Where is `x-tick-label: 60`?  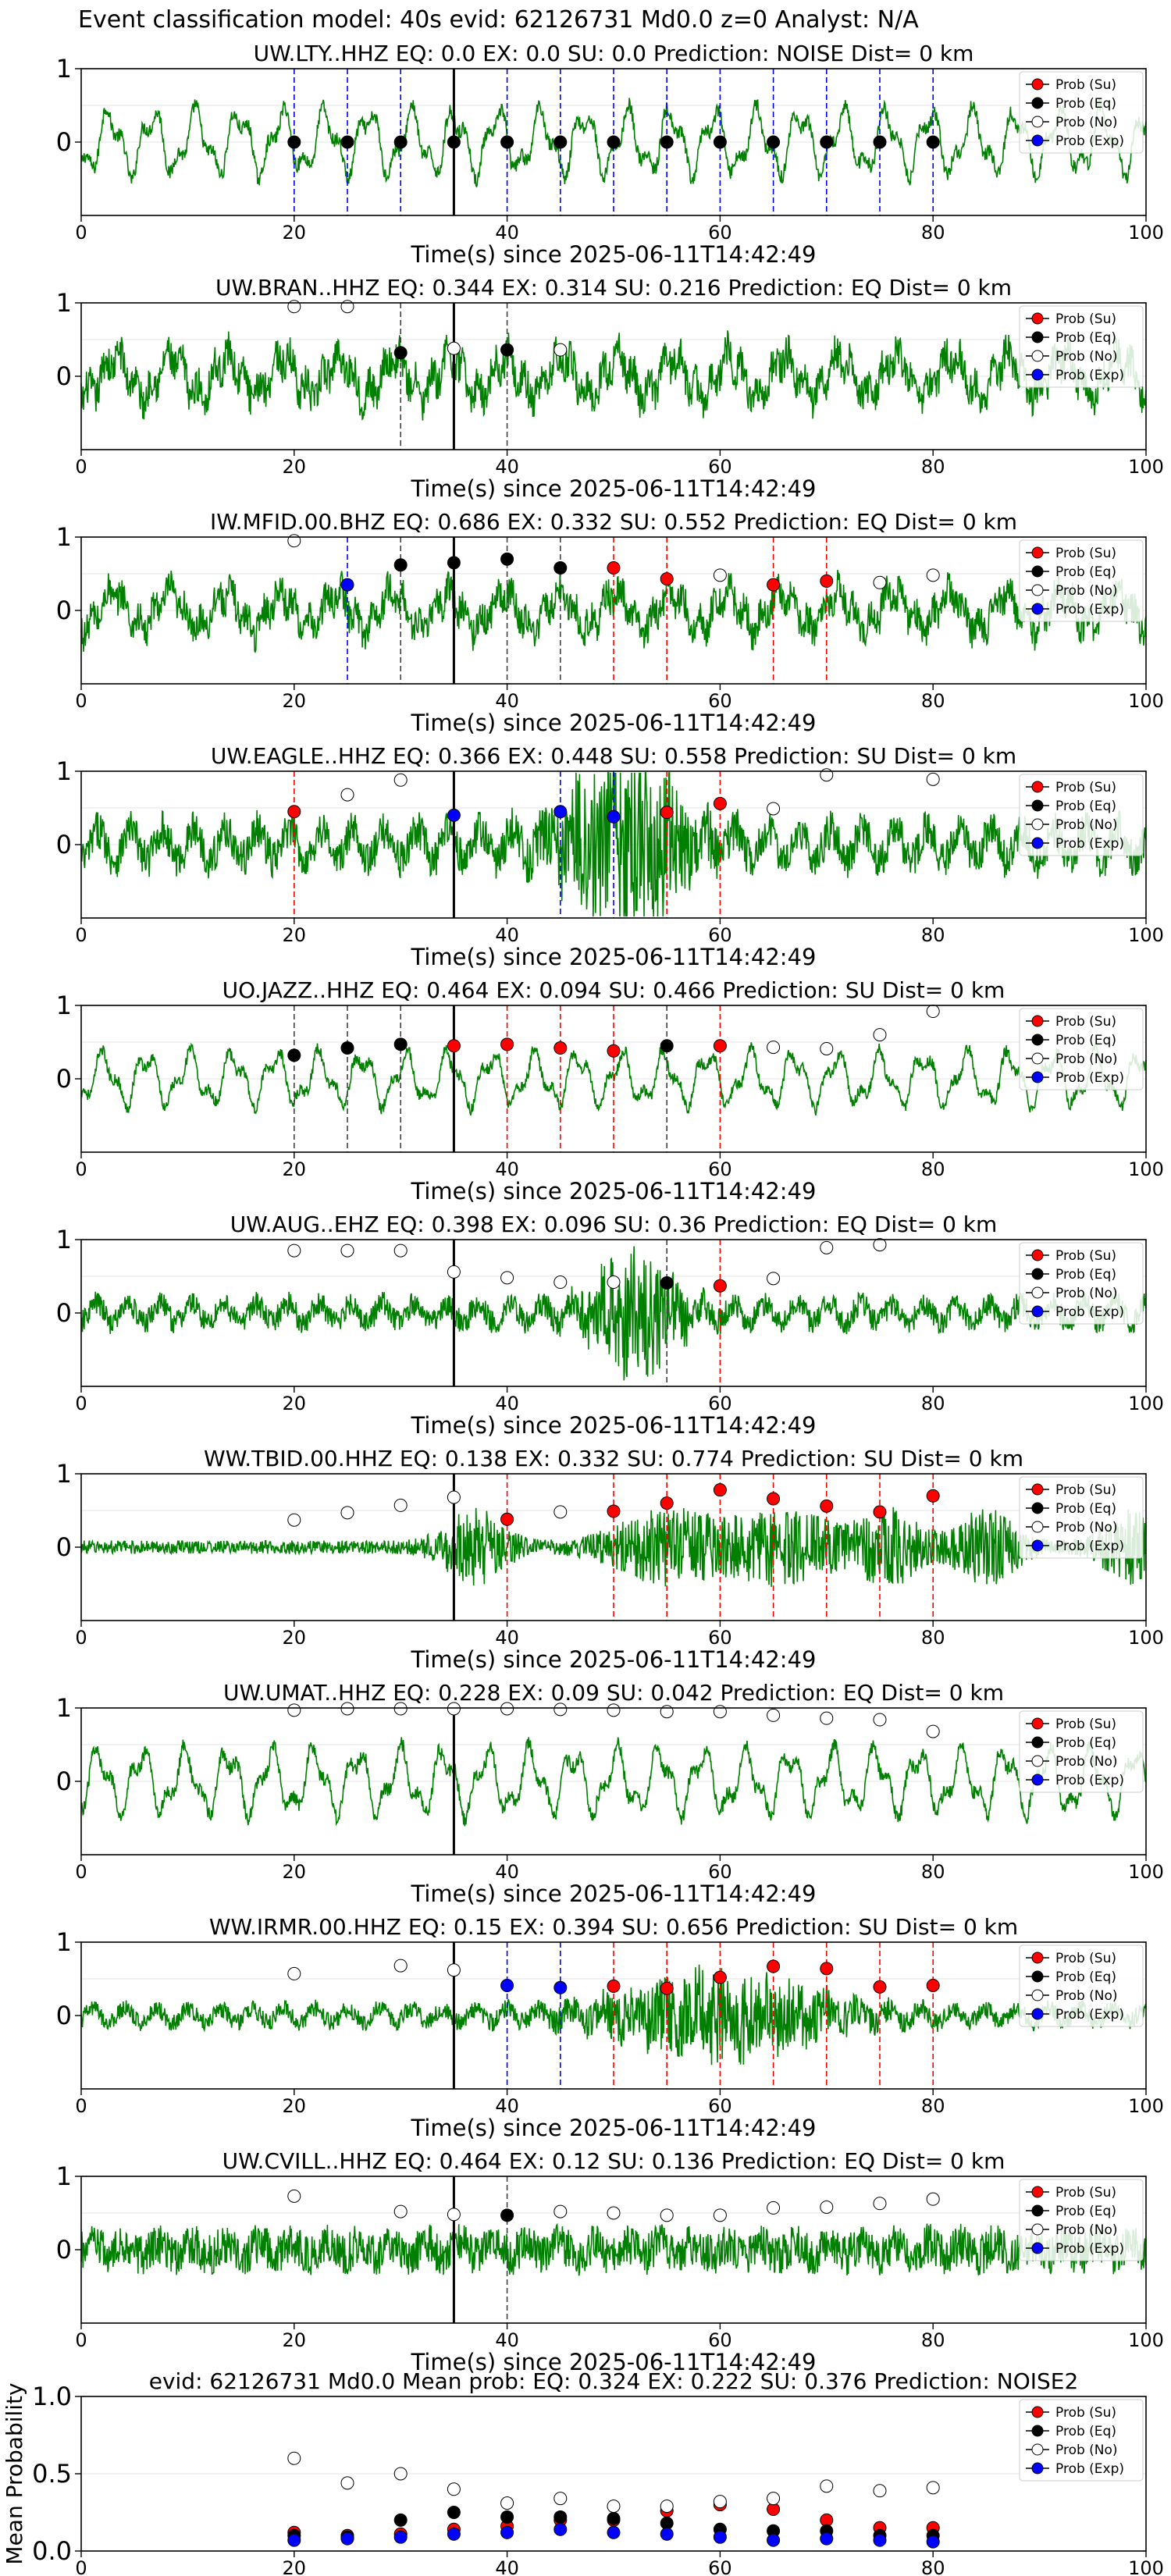 x-tick-label: 60 is located at coordinates (720, 233).